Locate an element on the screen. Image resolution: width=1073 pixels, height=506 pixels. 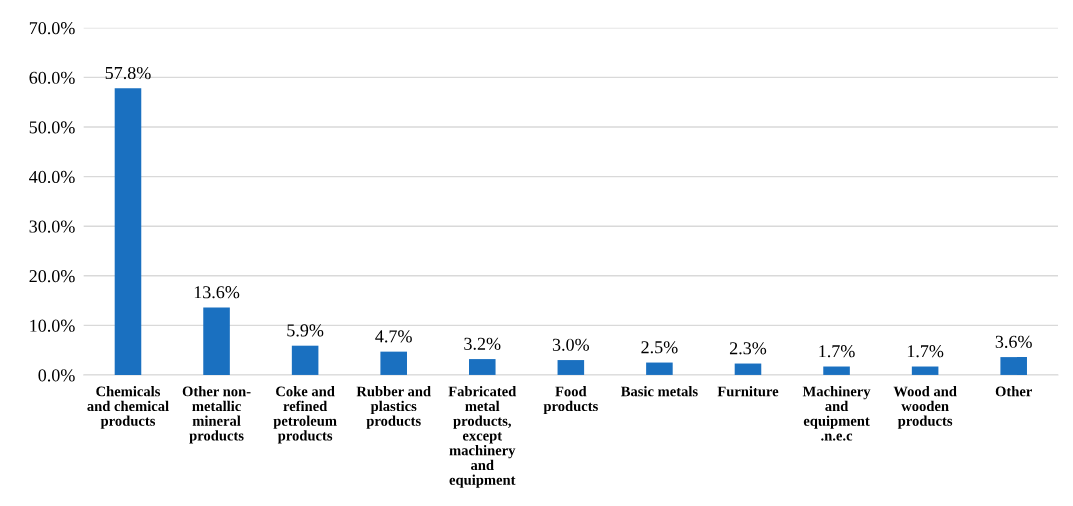
y-tick-label: 60.0% is located at coordinates (52, 77).